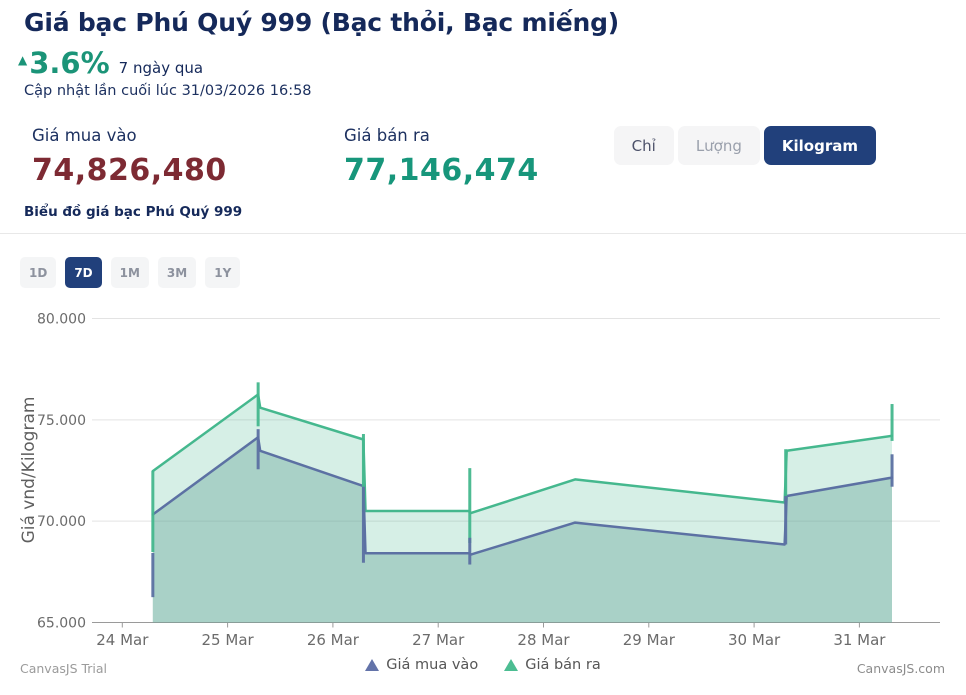  I want to click on unit-tab-kilogram: Kilogram, so click(819, 145).